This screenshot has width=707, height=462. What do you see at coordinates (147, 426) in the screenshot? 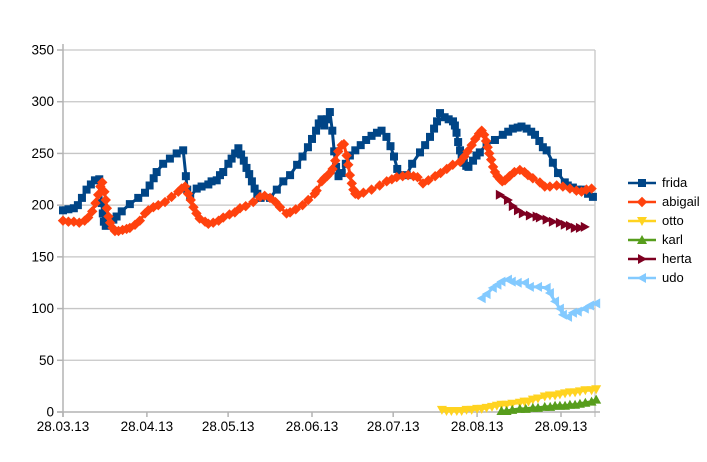
I see `x-axis-label: 28.04.13` at bounding box center [147, 426].